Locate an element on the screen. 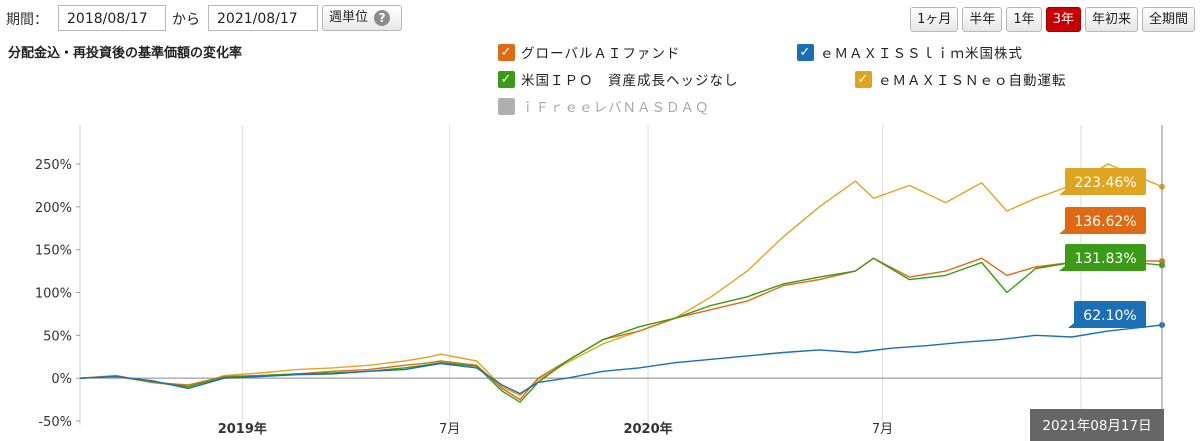 The height and width of the screenshot is (441, 1200). legend-label: グローバルＡＩファンド is located at coordinates (601, 54).